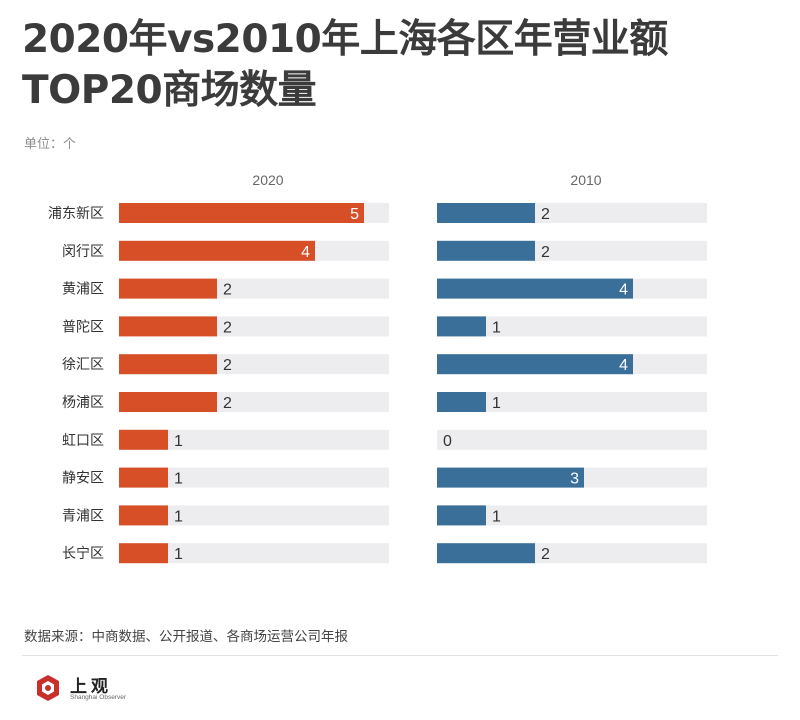  What do you see at coordinates (83, 516) in the screenshot?
I see `category-label: 青浦区` at bounding box center [83, 516].